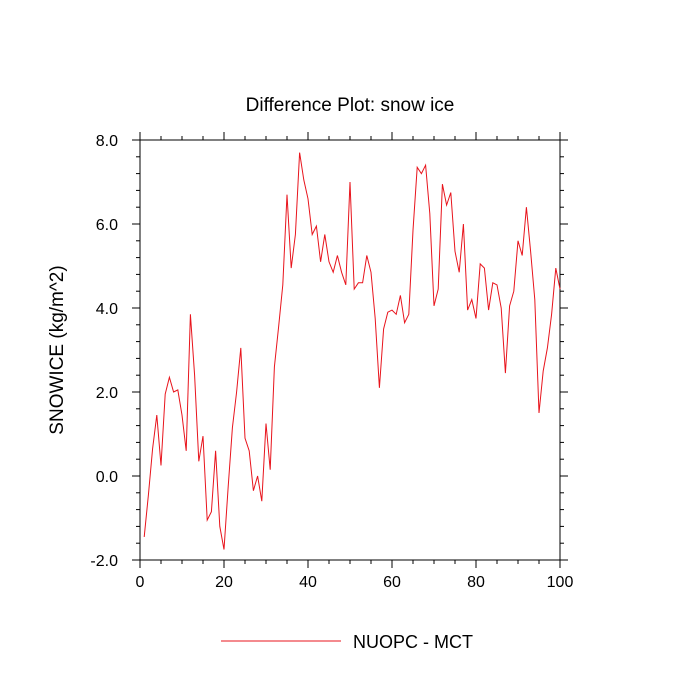 This screenshot has width=700, height=700. I want to click on x-tick-label: 20, so click(224, 582).